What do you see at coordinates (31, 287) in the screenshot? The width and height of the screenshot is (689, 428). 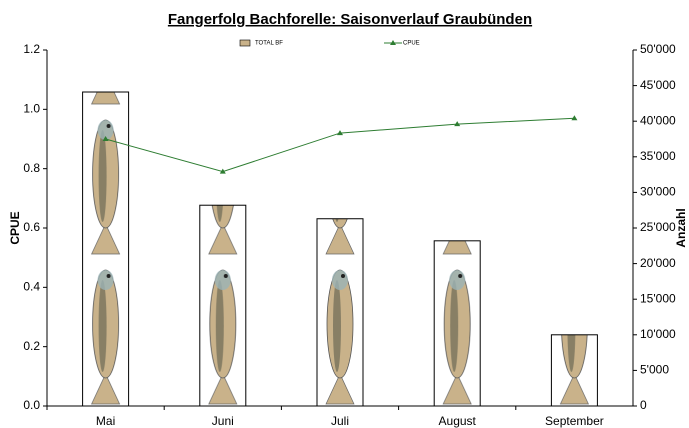 I see `y-tick-label: 0.4` at bounding box center [31, 287].